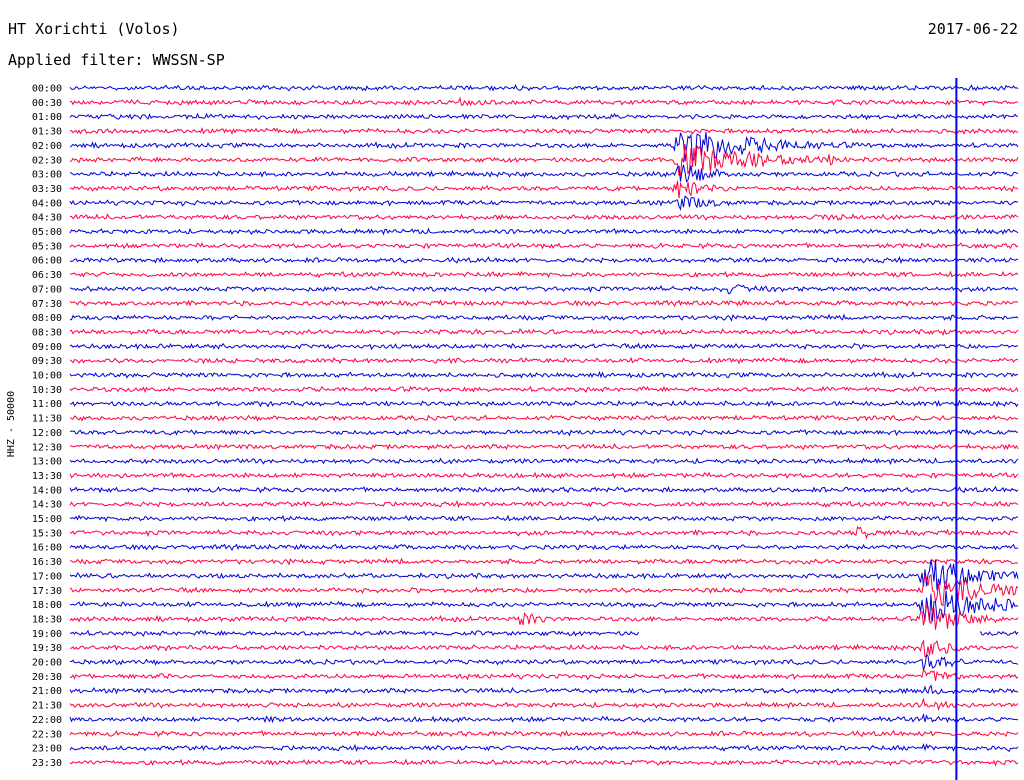 The width and height of the screenshot is (1024, 780). What do you see at coordinates (47, 533) in the screenshot?
I see `row-time-label: 15:30` at bounding box center [47, 533].